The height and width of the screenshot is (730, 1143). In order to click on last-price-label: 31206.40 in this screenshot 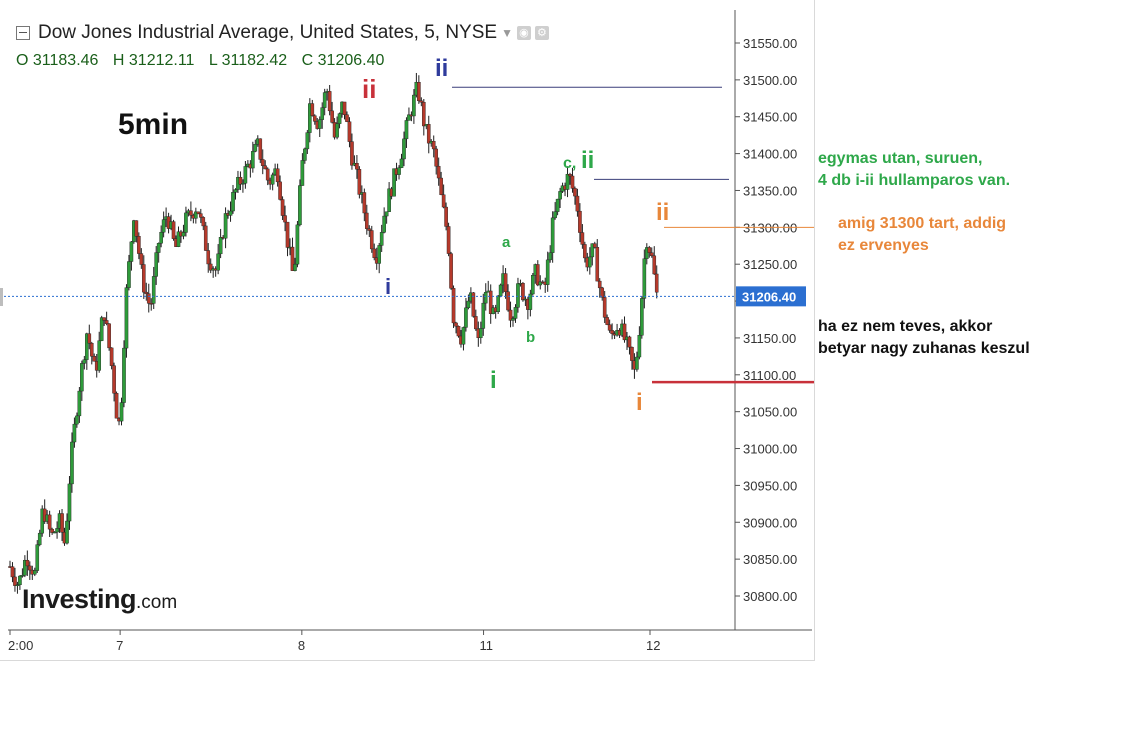, I will do `click(769, 296)`.